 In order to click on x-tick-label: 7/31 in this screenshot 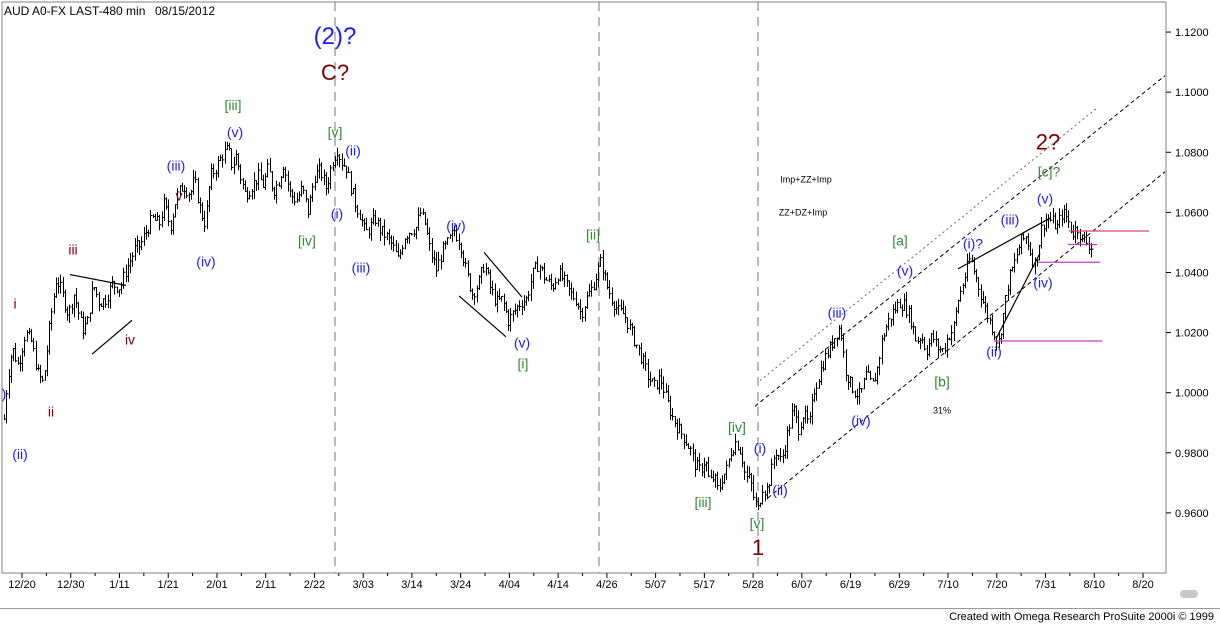, I will do `click(1045, 585)`.